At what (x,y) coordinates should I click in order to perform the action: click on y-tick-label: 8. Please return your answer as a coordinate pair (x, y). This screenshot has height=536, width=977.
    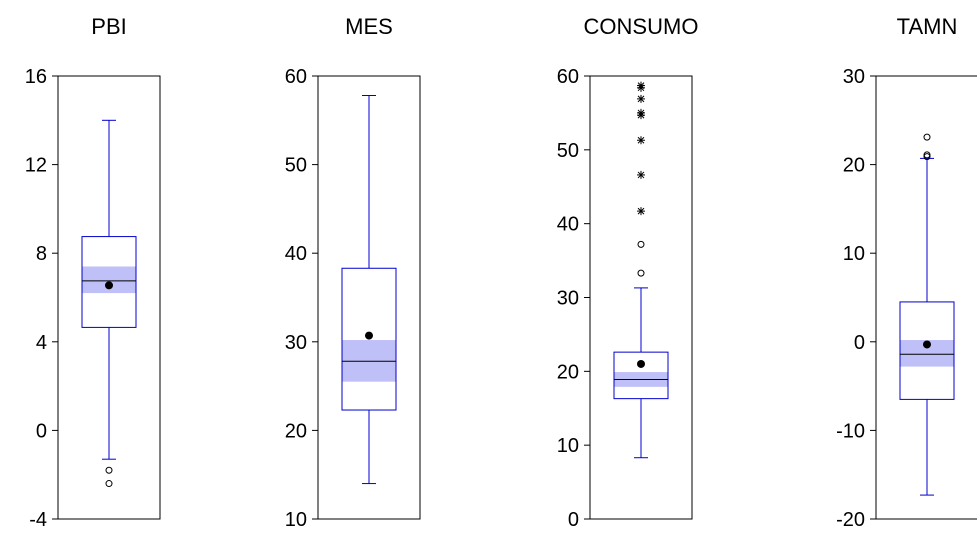
    Looking at the image, I should click on (41, 254).